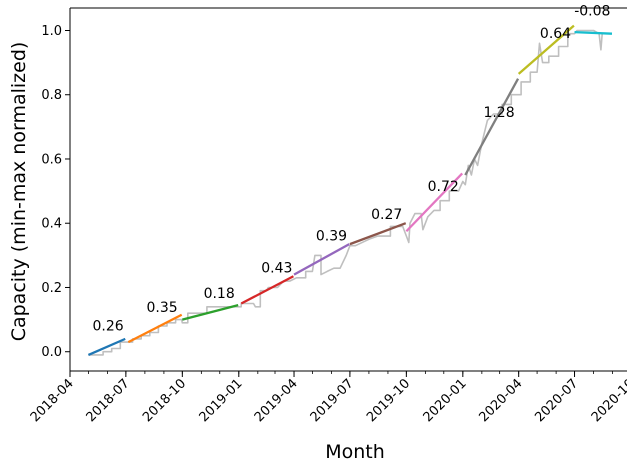 This screenshot has height=464, width=627. Describe the element at coordinates (51, 31) in the screenshot. I see `y-tick-label: 1.0` at that location.